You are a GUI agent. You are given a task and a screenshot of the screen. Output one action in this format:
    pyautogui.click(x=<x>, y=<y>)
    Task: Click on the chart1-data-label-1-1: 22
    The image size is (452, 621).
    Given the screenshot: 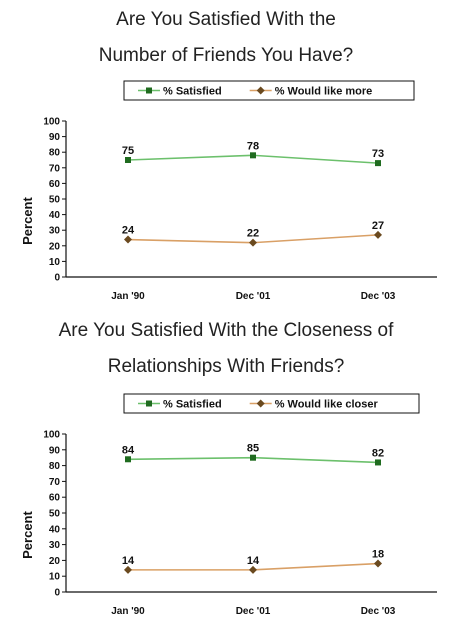 What is the action you would take?
    pyautogui.click(x=253, y=234)
    